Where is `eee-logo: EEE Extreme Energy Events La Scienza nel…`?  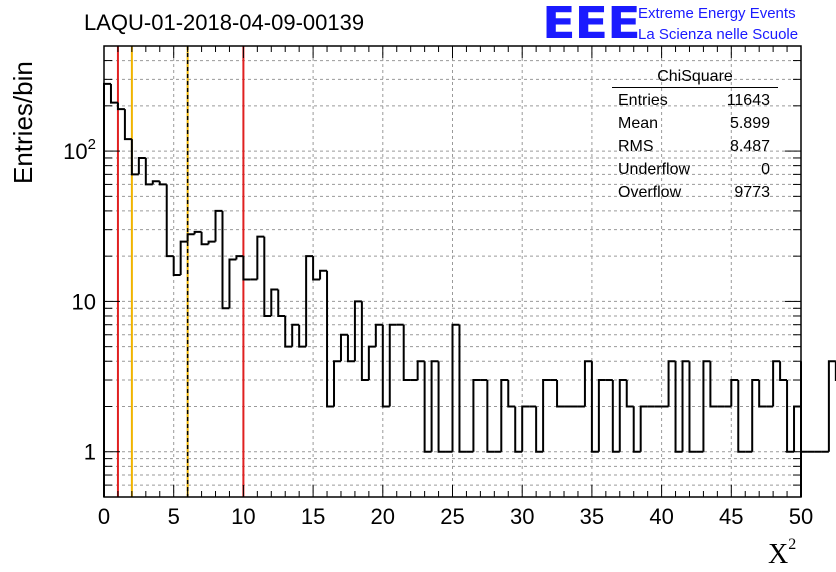
eee-logo: EEE Extreme Energy Events La Scienza nel… is located at coordinates (687, 25).